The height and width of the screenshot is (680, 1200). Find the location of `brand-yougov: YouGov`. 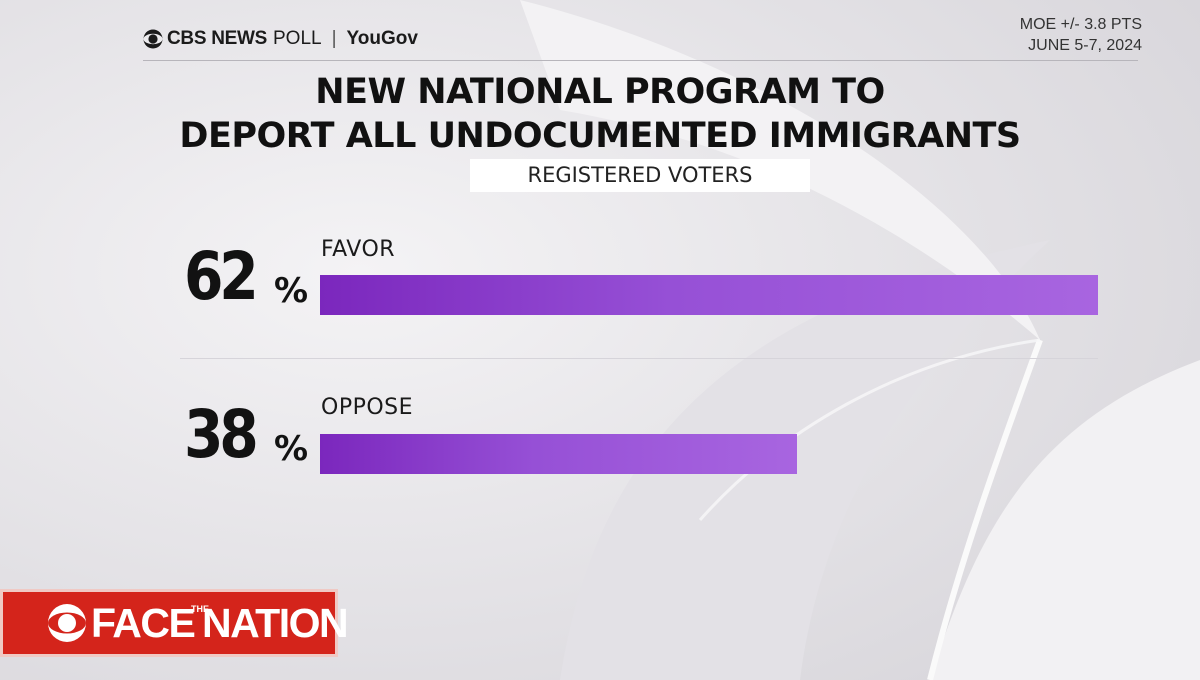

brand-yougov: YouGov is located at coordinates (382, 38).